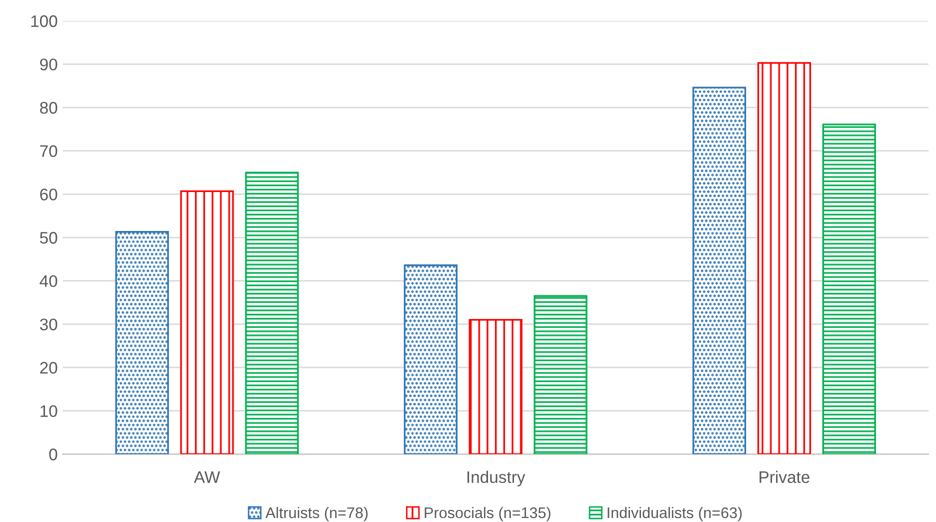 The height and width of the screenshot is (522, 936). What do you see at coordinates (785, 477) in the screenshot?
I see `x-tick-label: Private` at bounding box center [785, 477].